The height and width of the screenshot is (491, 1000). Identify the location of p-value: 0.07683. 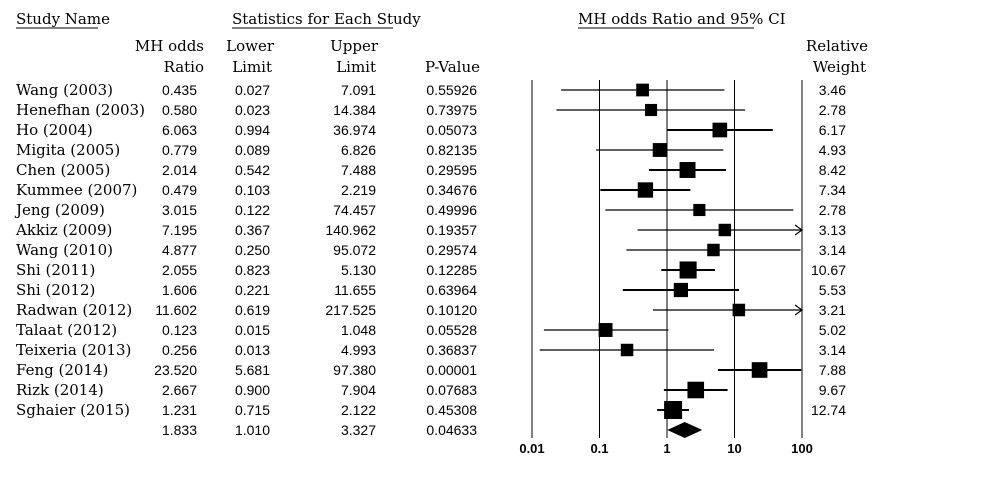
(451, 390).